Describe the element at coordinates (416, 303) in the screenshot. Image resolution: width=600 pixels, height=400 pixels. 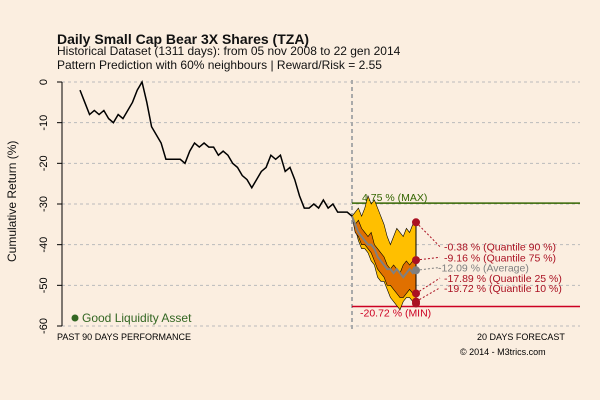
I see `min-point` at that location.